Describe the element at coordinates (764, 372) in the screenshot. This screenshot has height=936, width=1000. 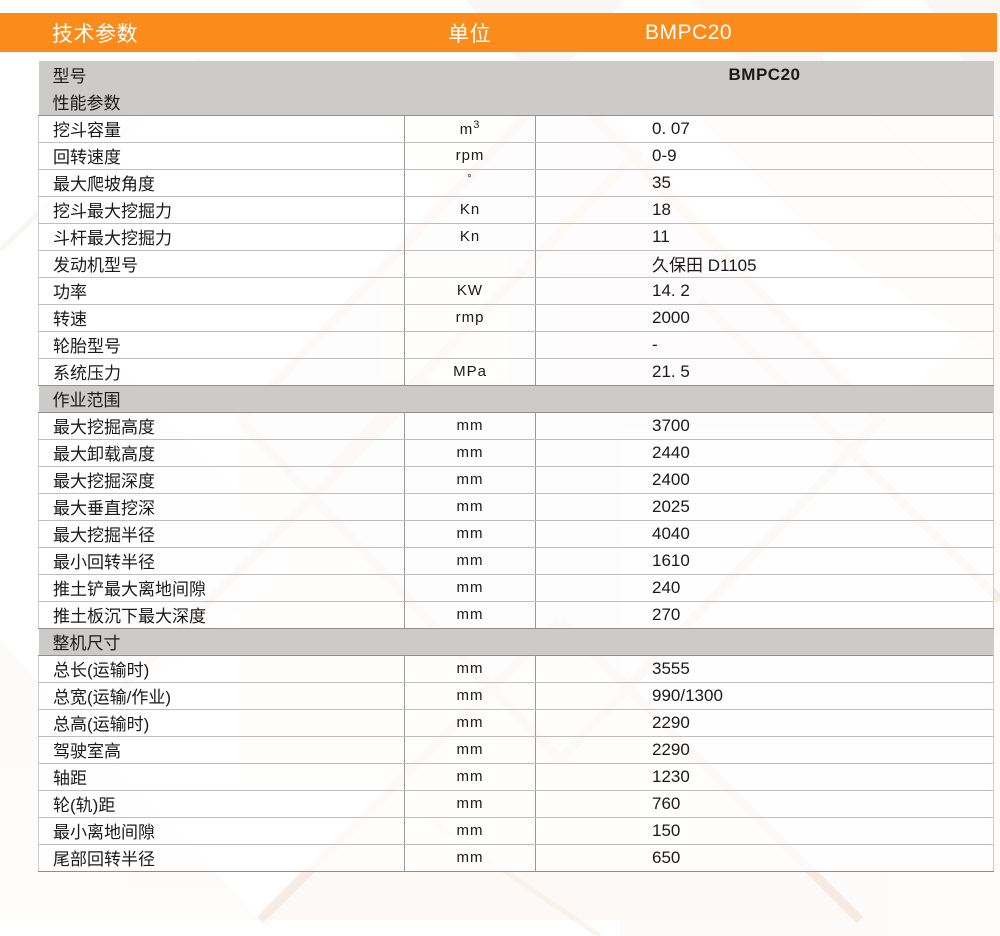
I see `row-value: 21. 5` at that location.